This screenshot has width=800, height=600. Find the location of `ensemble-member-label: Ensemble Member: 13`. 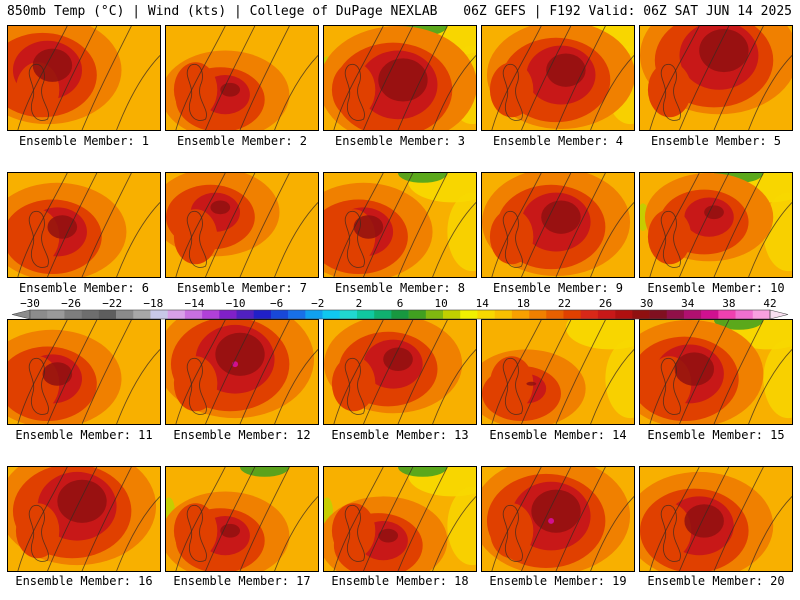

ensemble-member-label: Ensemble Member: 13 is located at coordinates (400, 435).